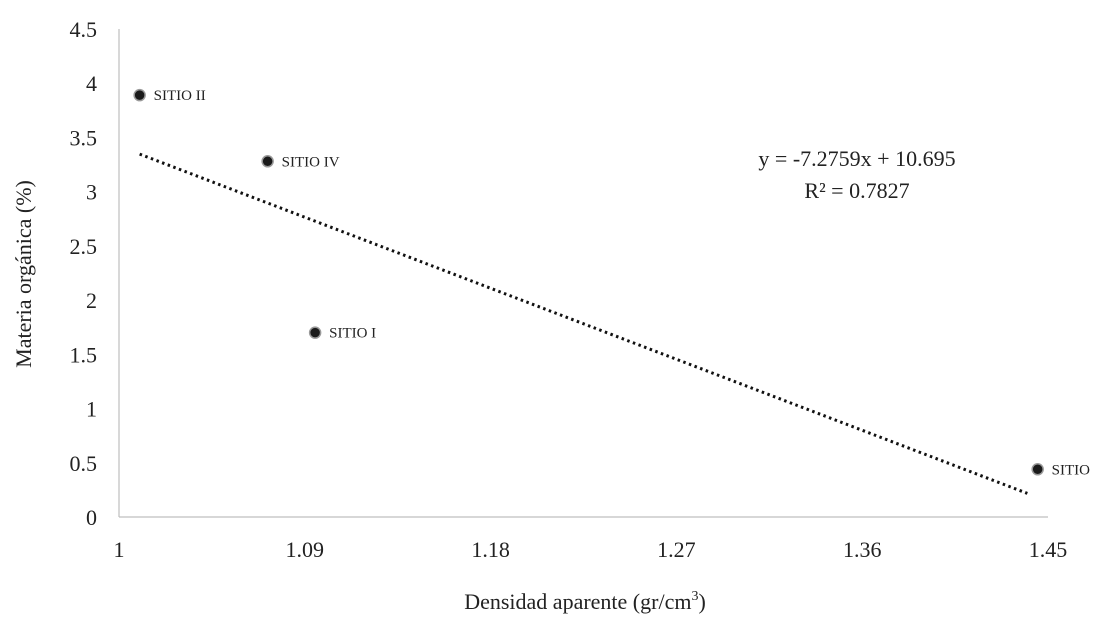 The width and height of the screenshot is (1094, 620). I want to click on x-axis-title-superscript: 3, so click(694, 596).